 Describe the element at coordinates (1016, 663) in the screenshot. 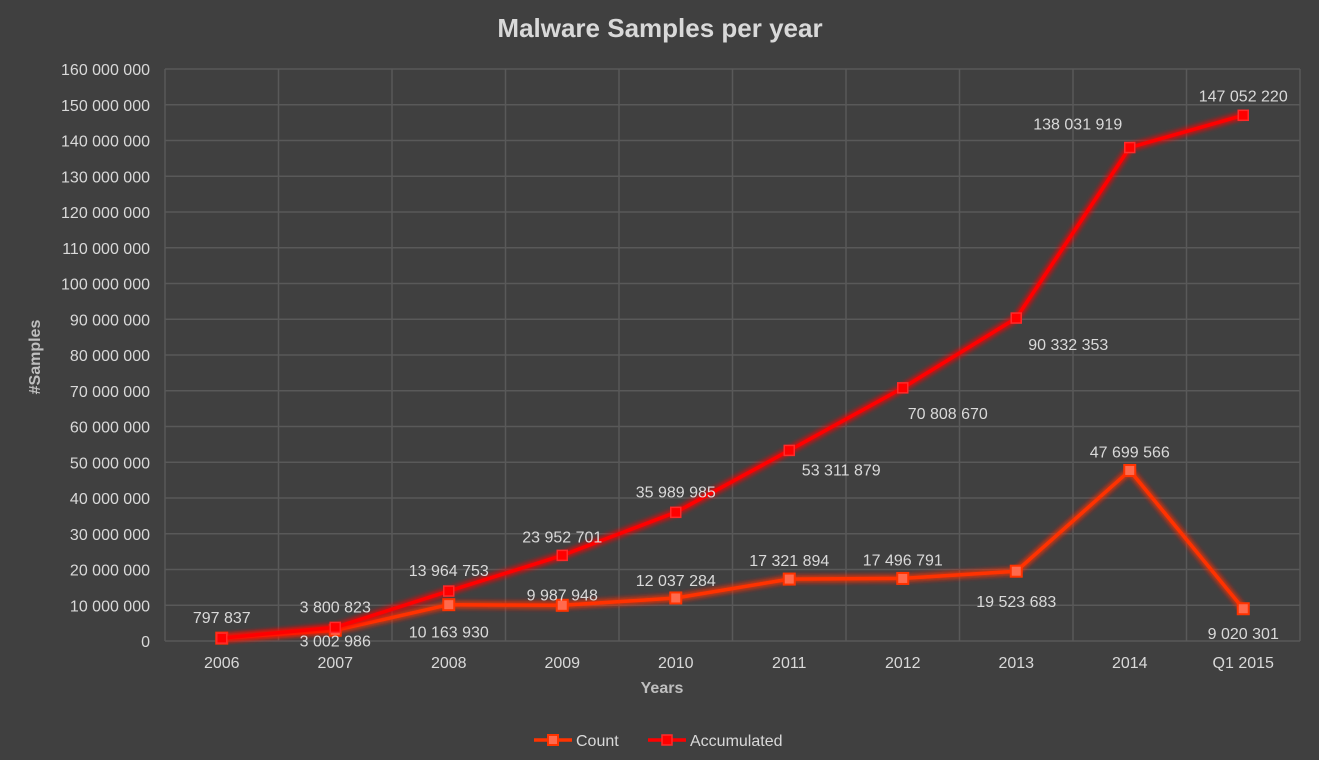

I see `x-tick-label: 2013` at that location.